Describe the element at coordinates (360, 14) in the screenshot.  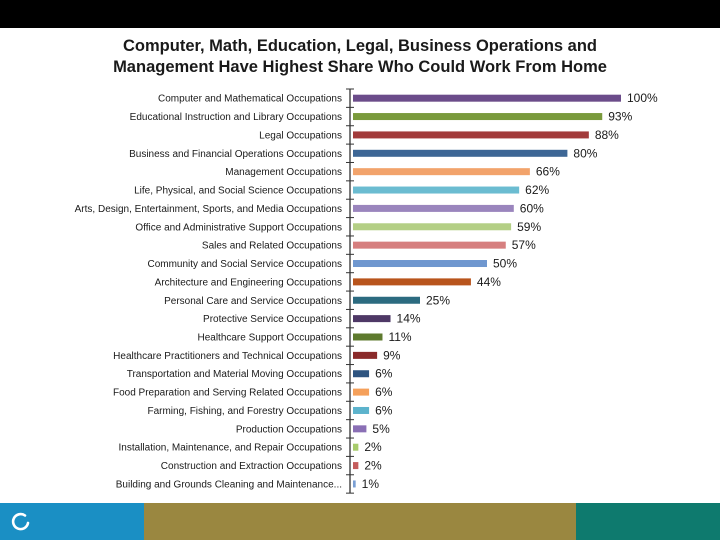
I see `top-bar` at that location.